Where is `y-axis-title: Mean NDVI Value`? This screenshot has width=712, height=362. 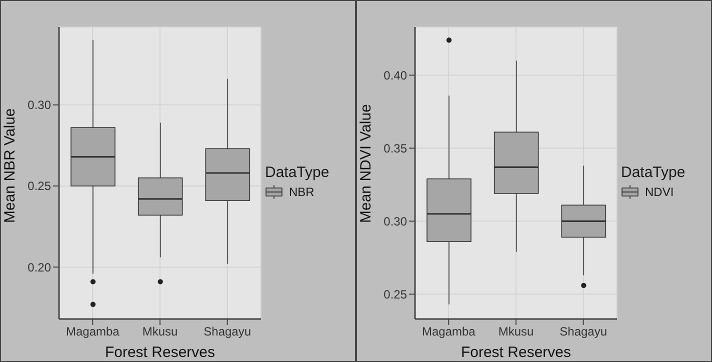
y-axis-title: Mean NDVI Value is located at coordinates (365, 163).